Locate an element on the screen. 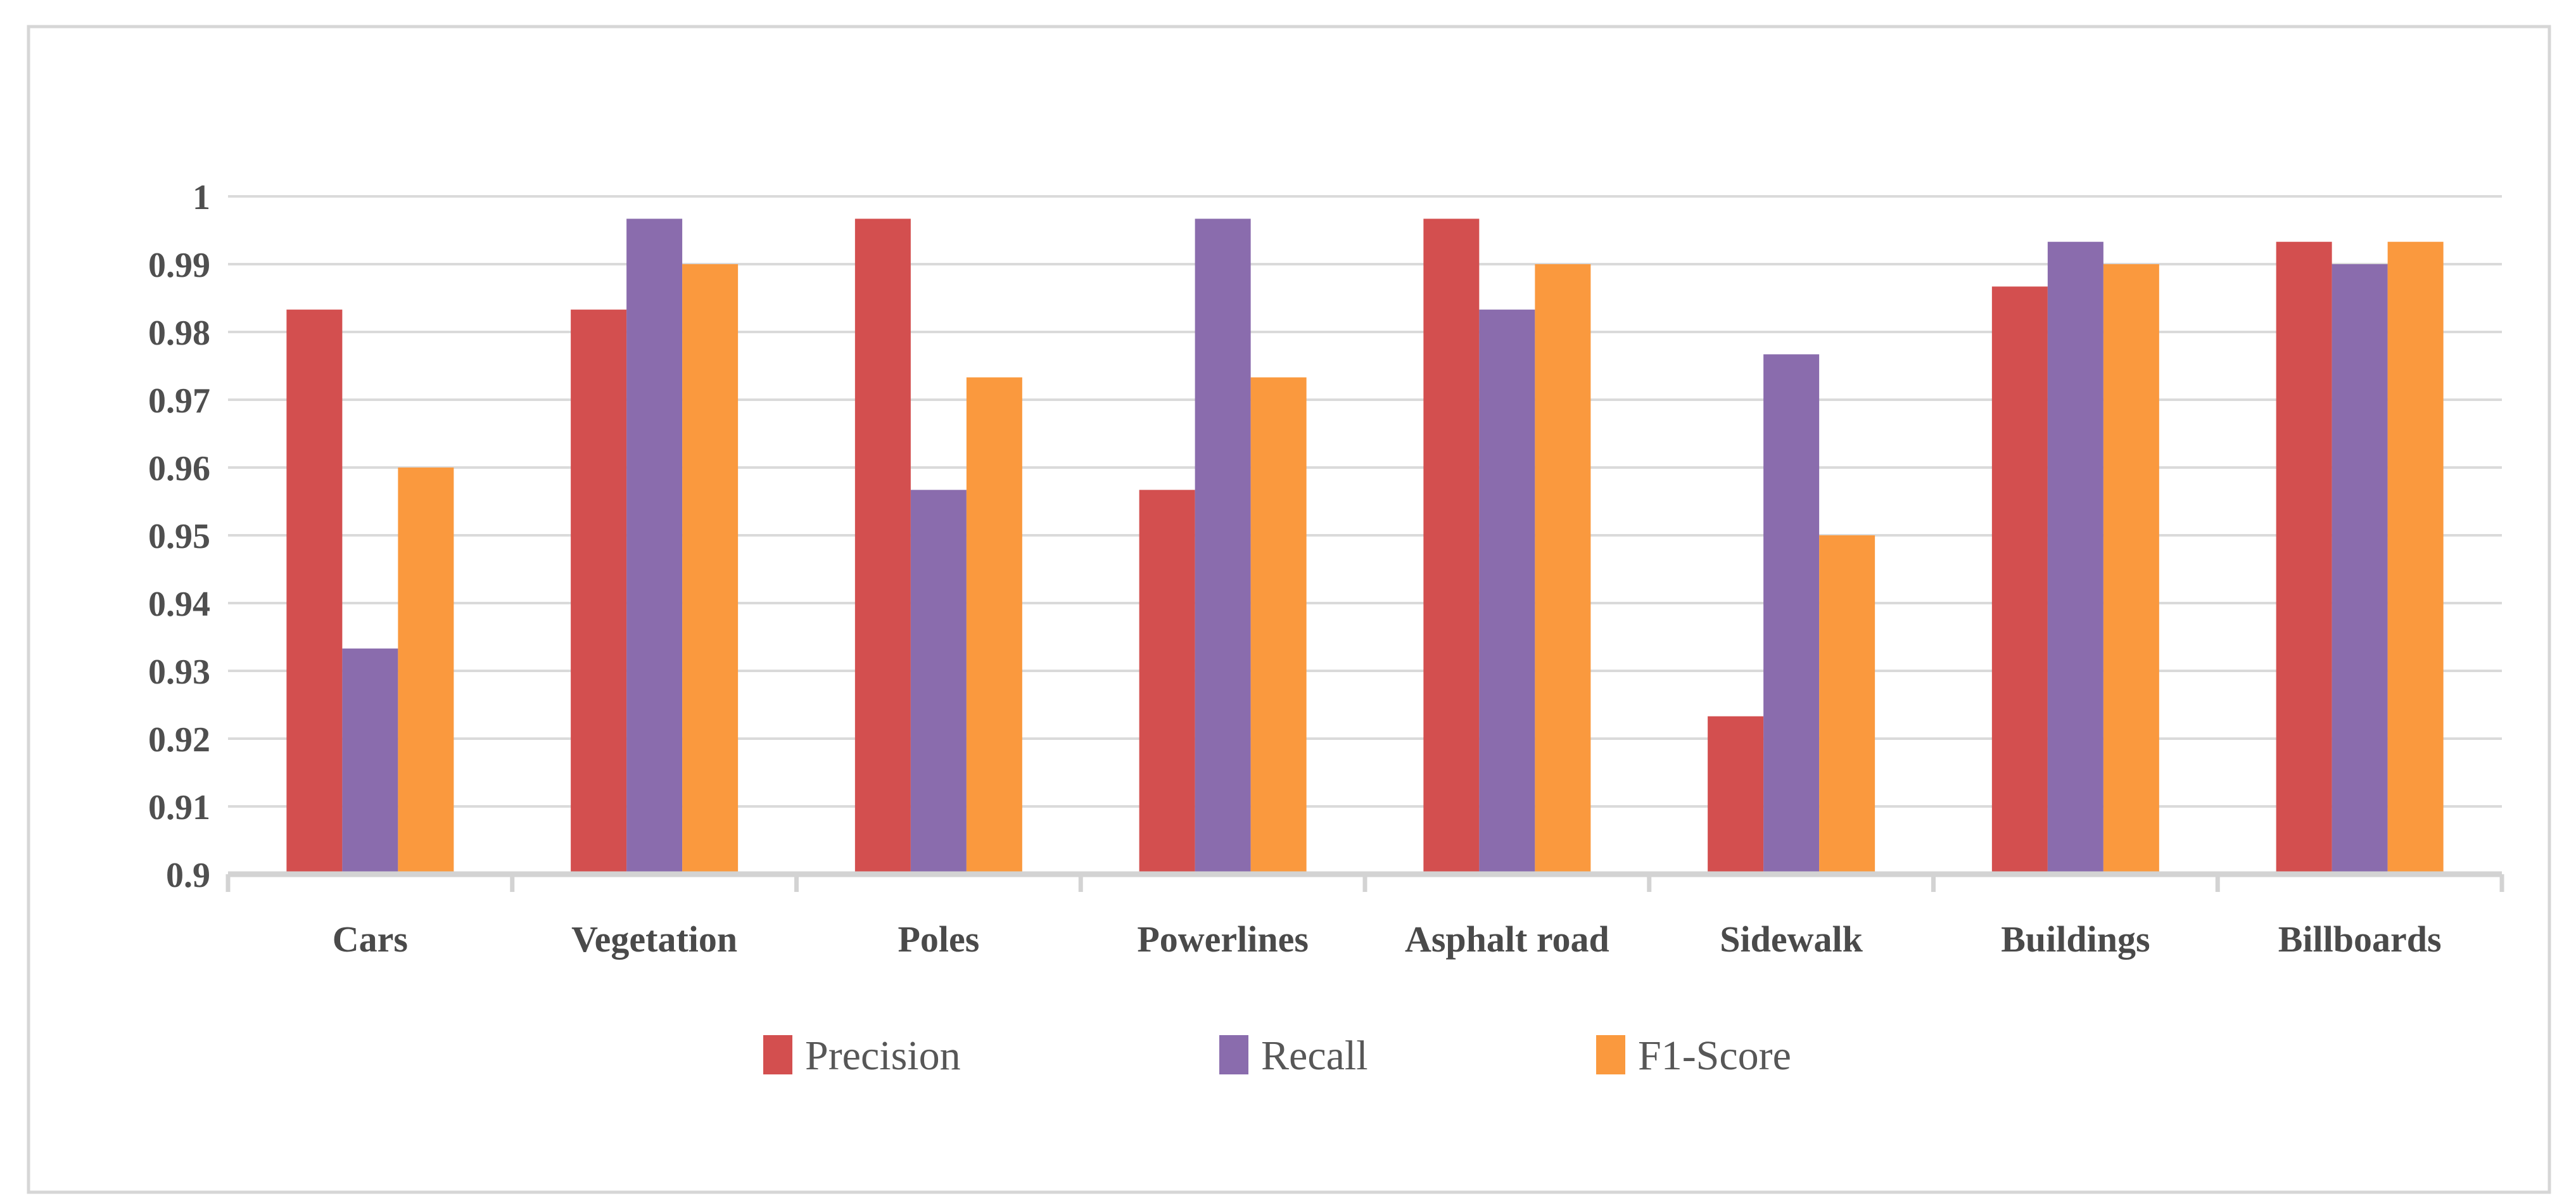  bar-recall-sidewalk is located at coordinates (1791, 614).